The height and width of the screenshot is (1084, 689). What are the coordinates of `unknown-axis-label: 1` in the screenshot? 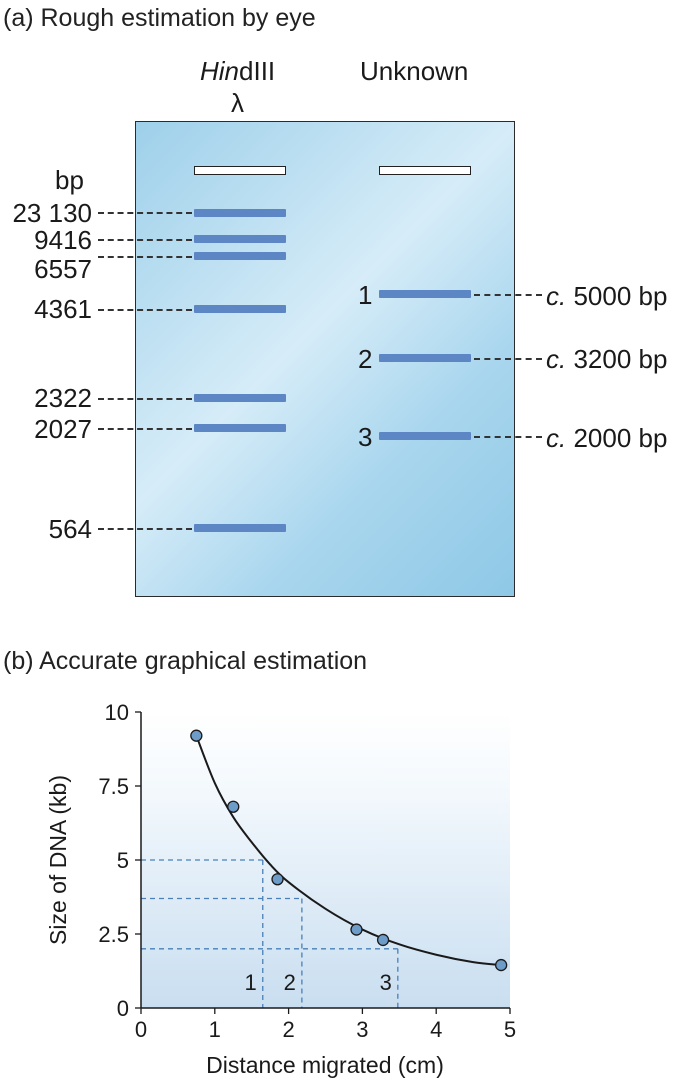 It's located at (251, 982).